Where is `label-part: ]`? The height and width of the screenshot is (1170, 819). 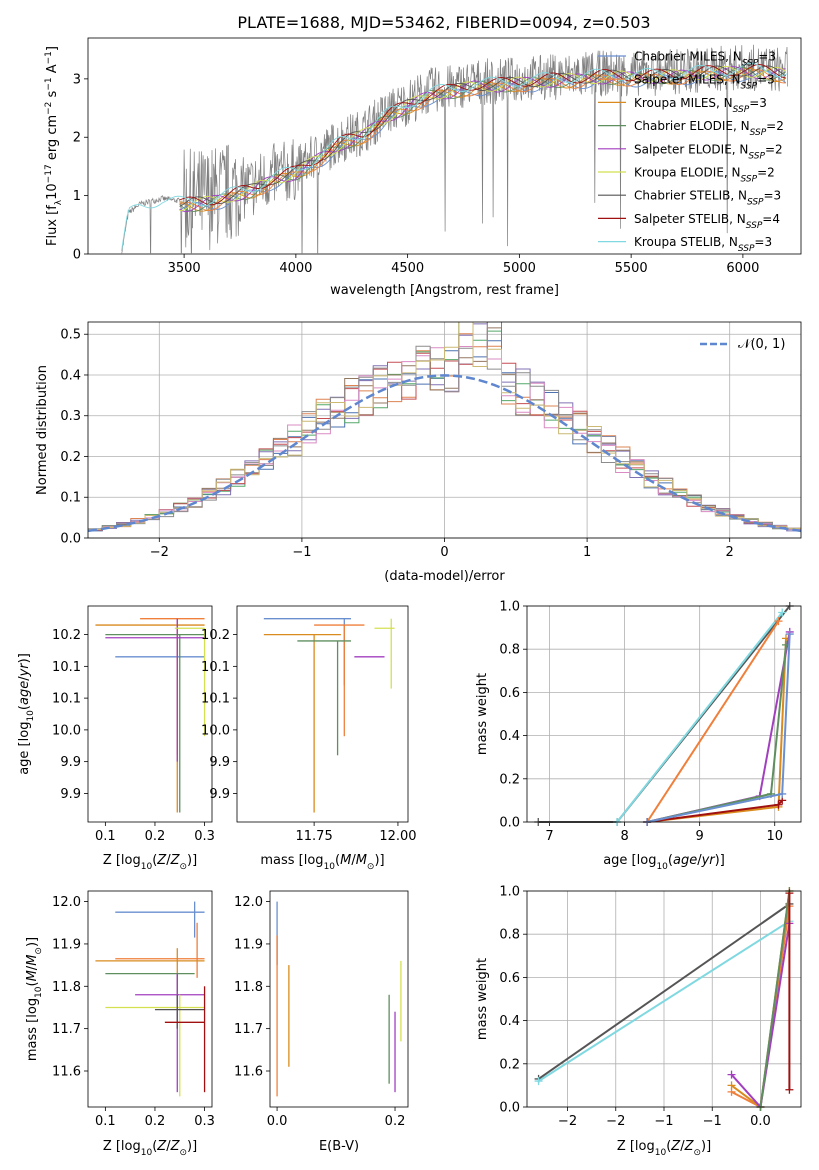
label-part: ] is located at coordinates (52, 48).